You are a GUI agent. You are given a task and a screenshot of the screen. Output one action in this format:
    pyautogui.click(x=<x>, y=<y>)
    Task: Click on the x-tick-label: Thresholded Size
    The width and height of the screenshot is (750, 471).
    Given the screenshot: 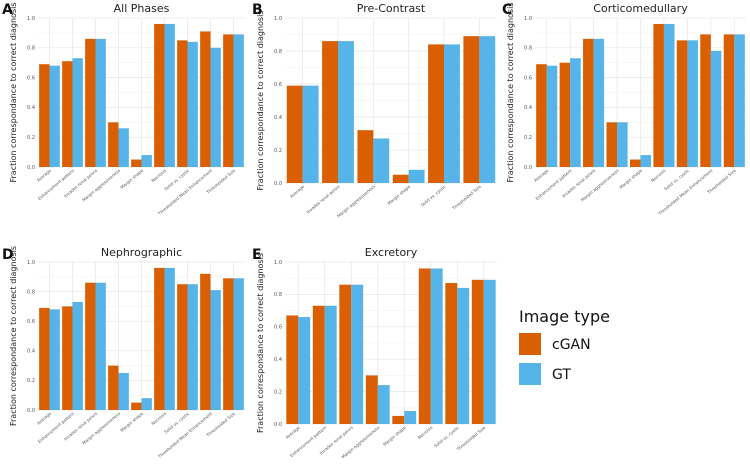 What is the action you would take?
    pyautogui.click(x=467, y=198)
    